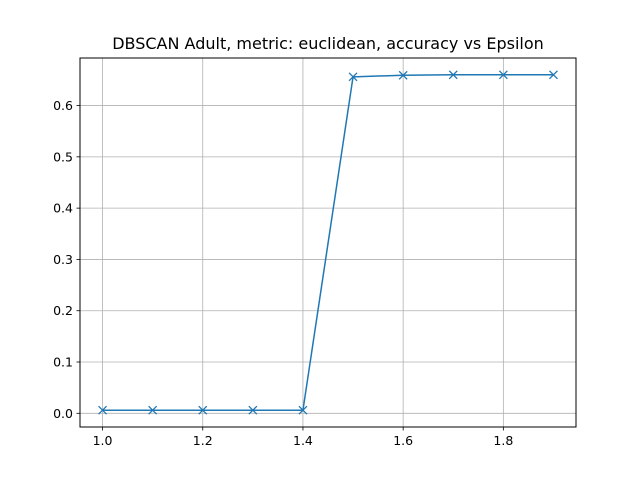 This screenshot has width=640, height=480. What do you see at coordinates (63, 310) in the screenshot?
I see `y-tick-label: 0.2` at bounding box center [63, 310].